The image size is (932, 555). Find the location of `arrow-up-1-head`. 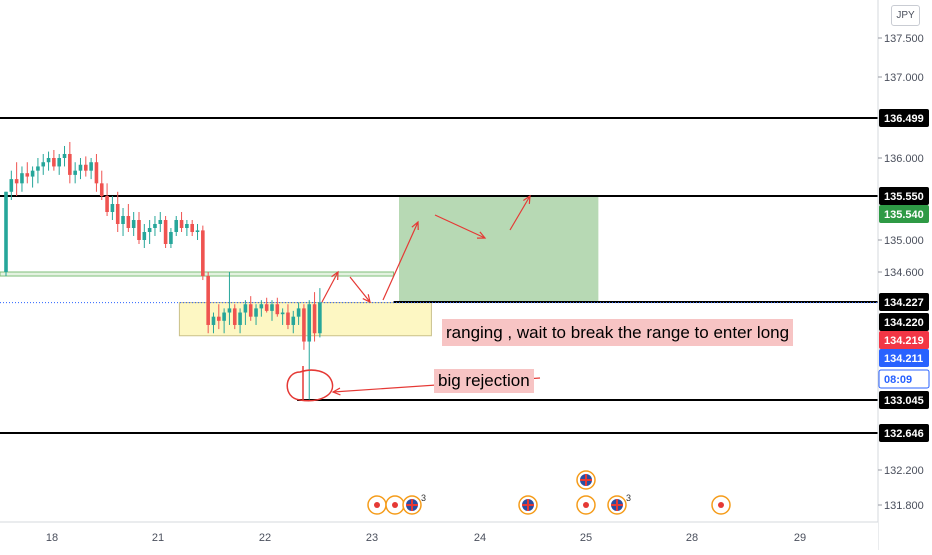

arrow-up-1-head is located at coordinates (335, 275).